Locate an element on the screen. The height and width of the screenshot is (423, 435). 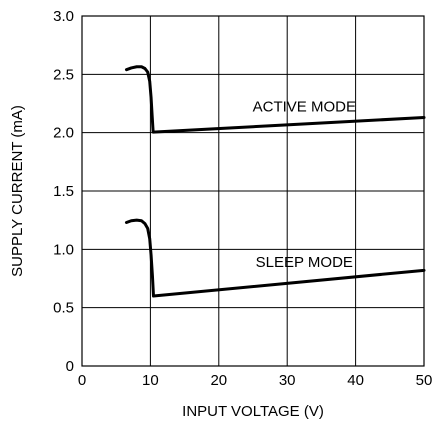
series-label: SLEEP MODE is located at coordinates (304, 262).